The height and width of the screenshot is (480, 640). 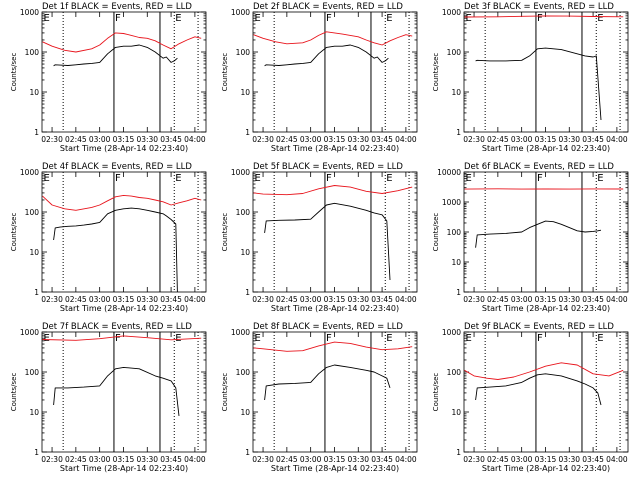 I want to click on series-line-events, so click(x=116, y=391).